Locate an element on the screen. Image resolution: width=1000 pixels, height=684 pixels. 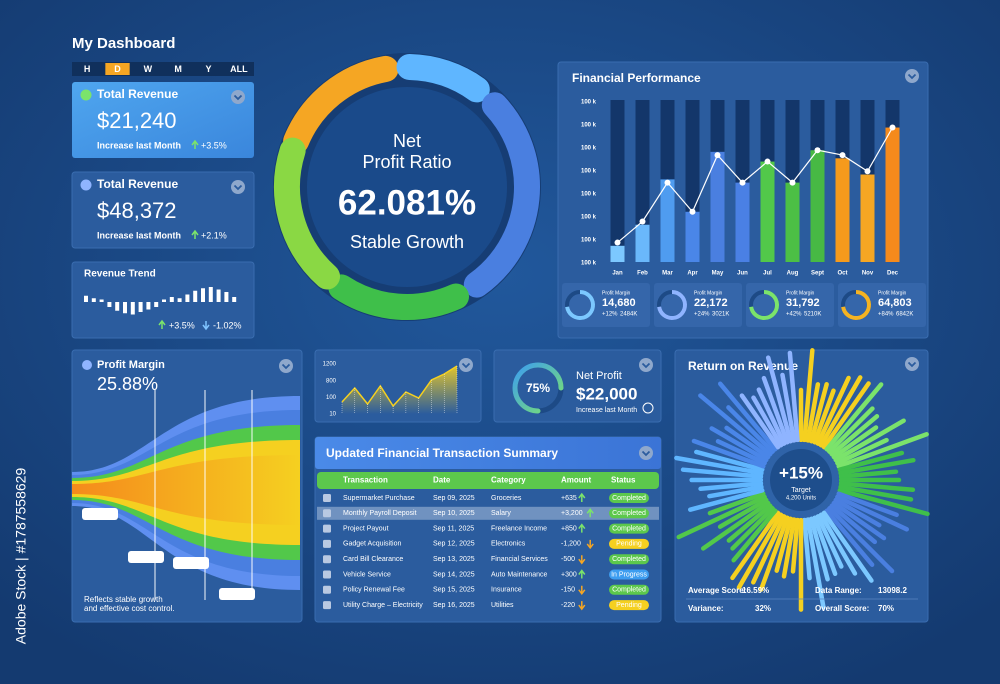
ring-caption: Stable Growth is located at coordinates (407, 242).